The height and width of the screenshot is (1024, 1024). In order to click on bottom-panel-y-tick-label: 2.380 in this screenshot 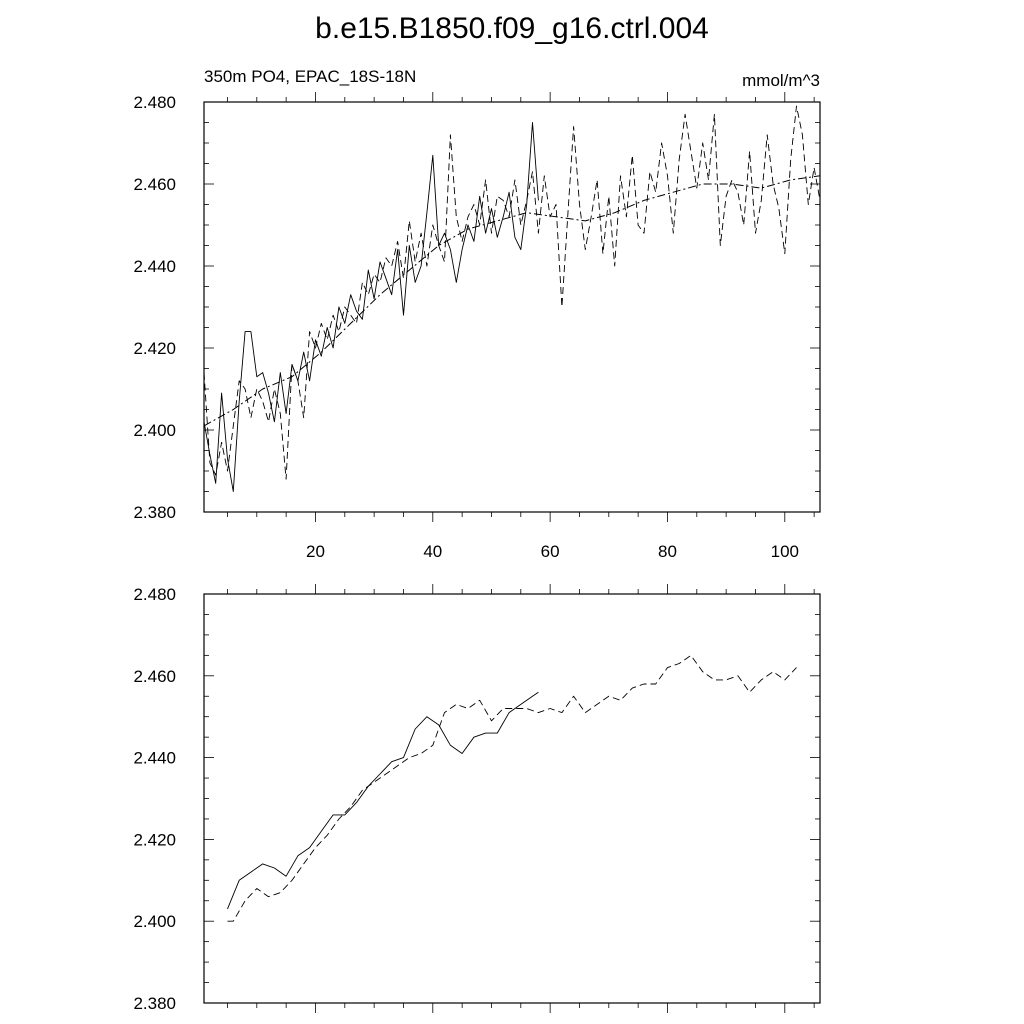, I will do `click(154, 1003)`.